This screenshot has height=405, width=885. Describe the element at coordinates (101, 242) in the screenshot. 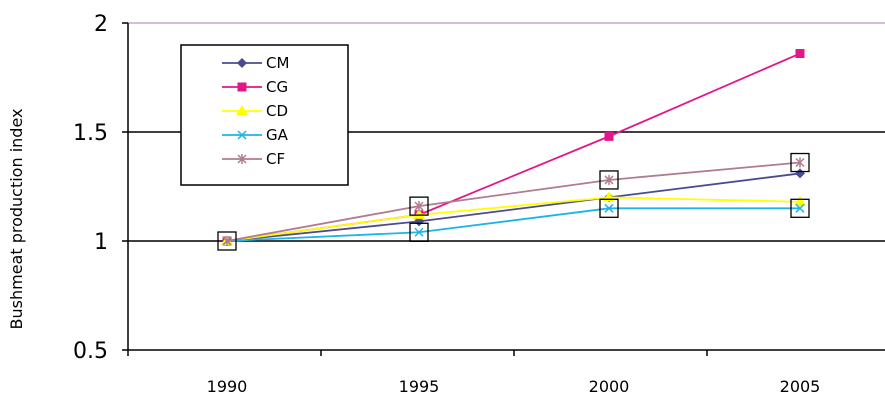

I see `y-tick-label: 1` at that location.